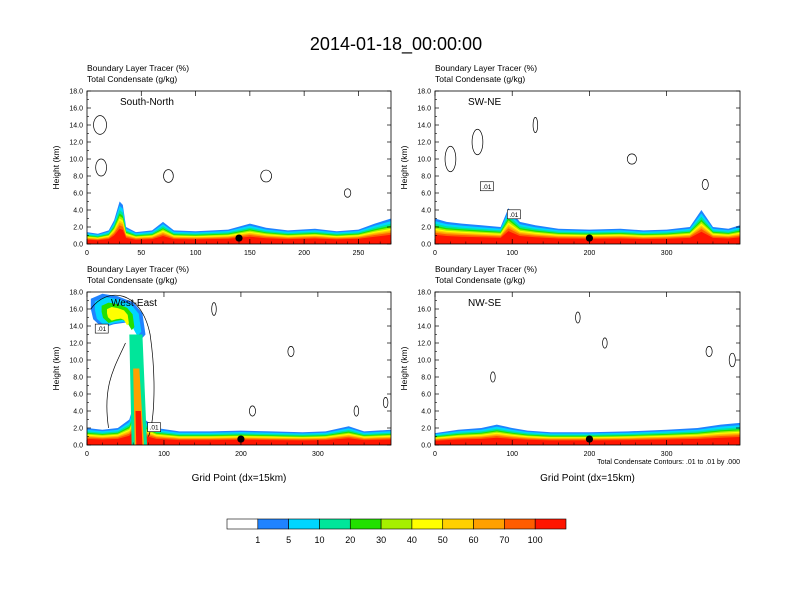  I want to click on colorbar-label: 40, so click(412, 540).